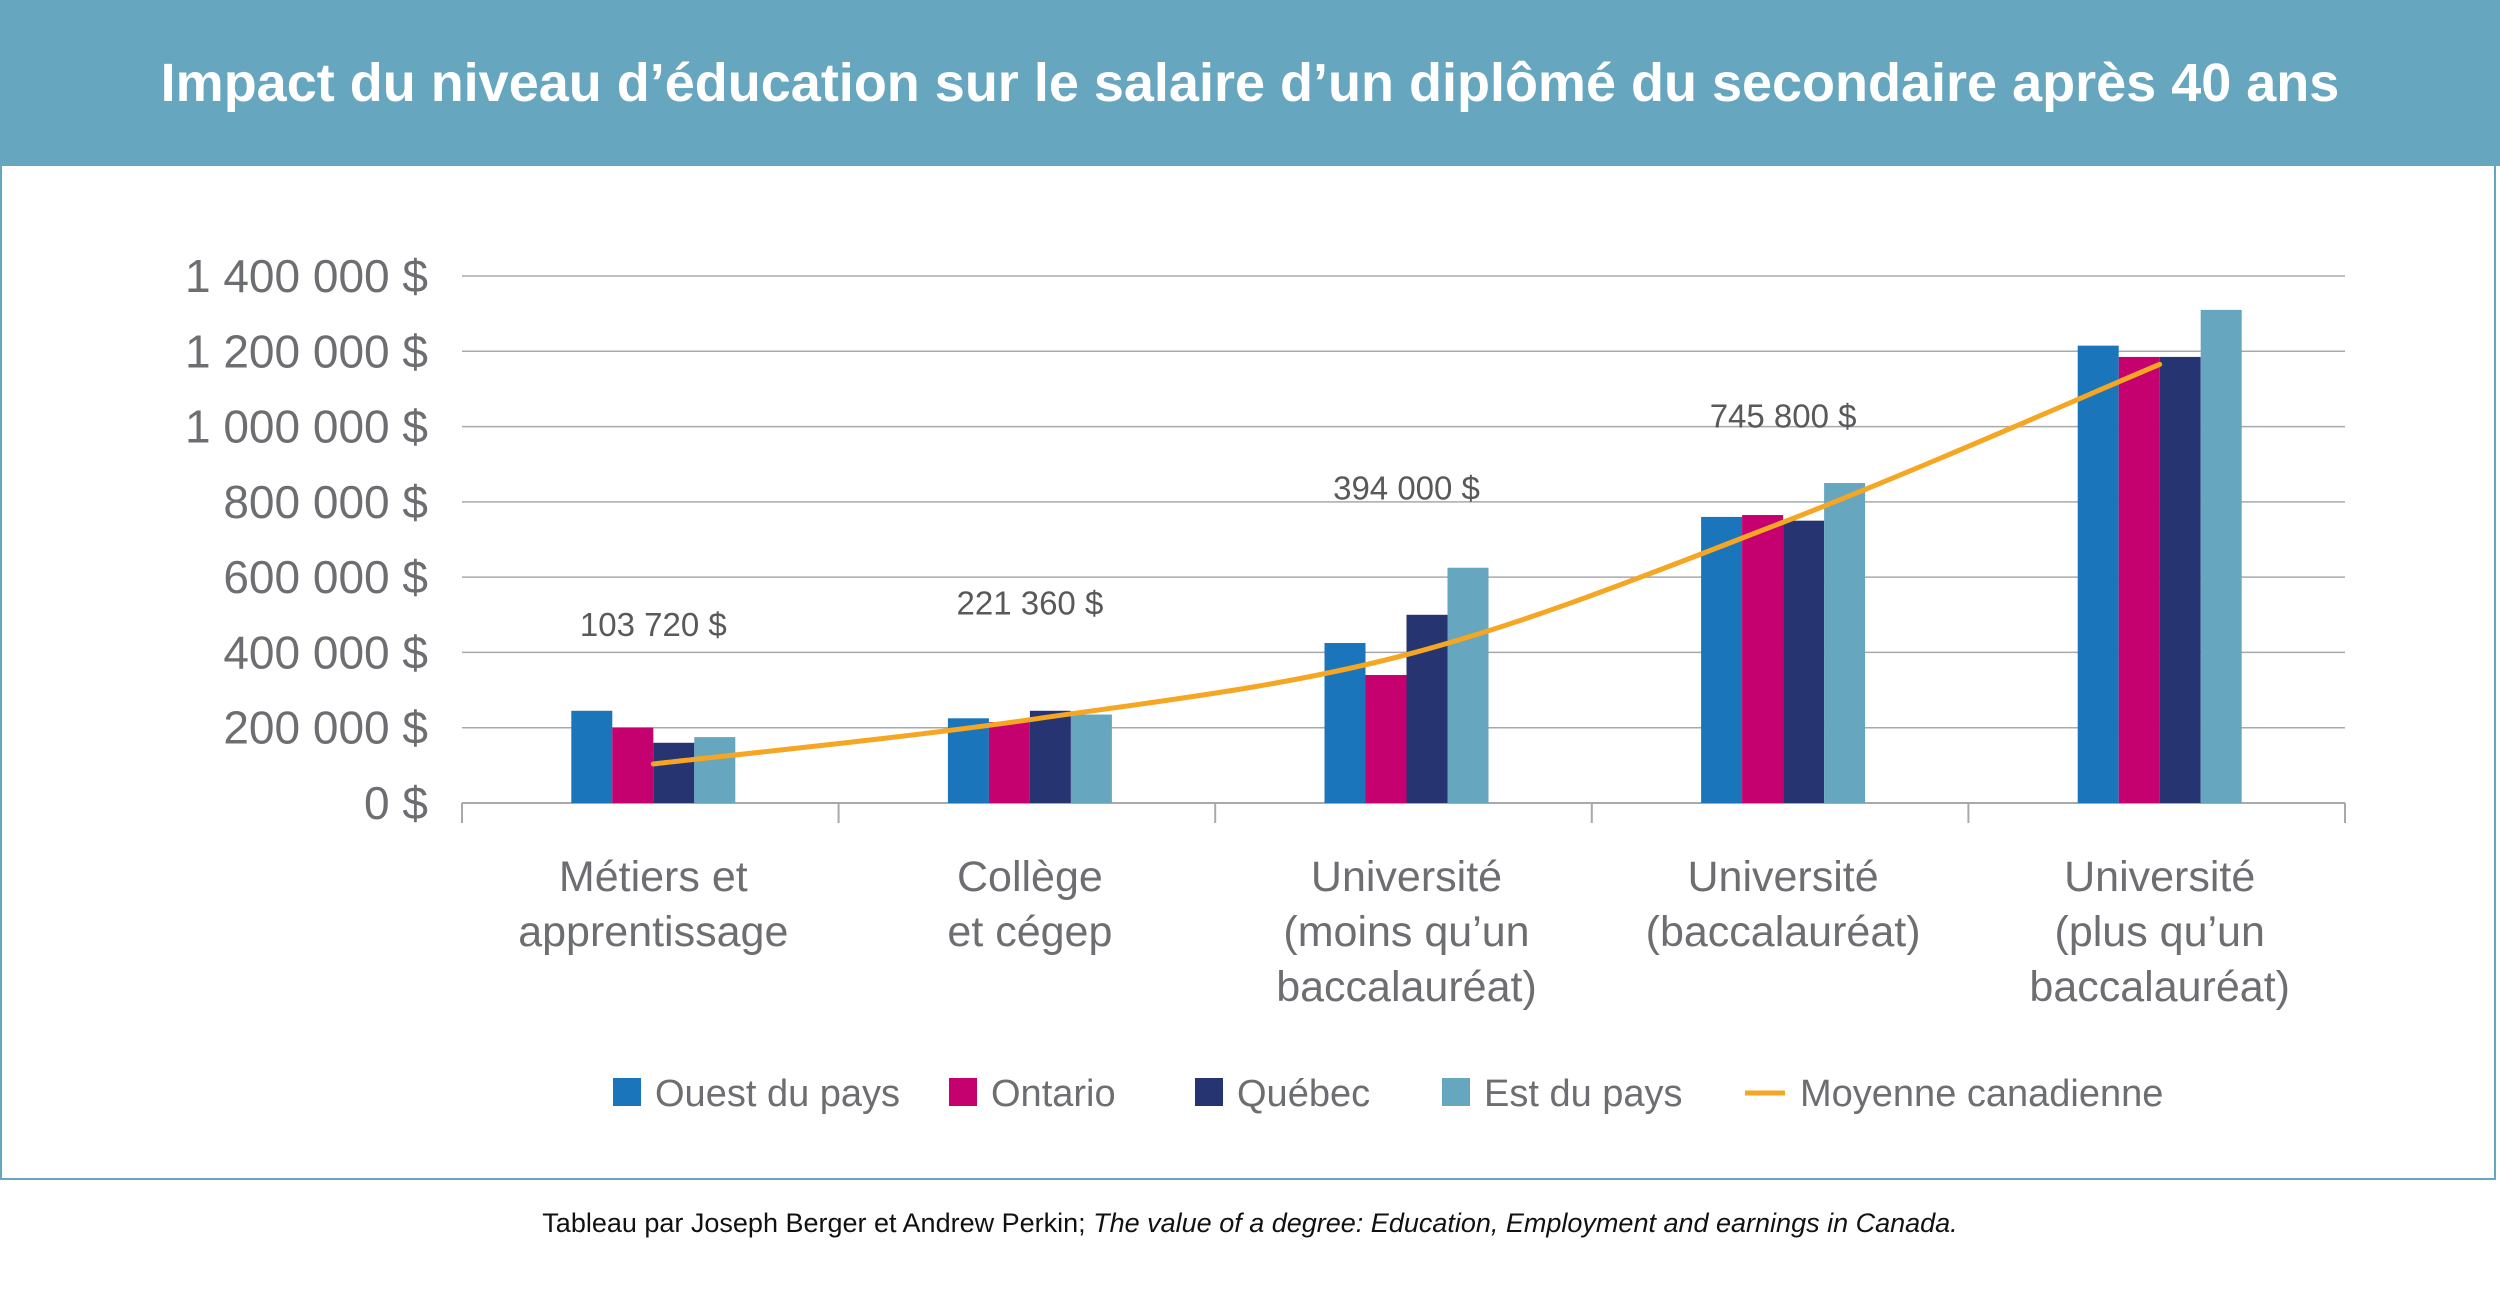 The image size is (2500, 1306). I want to click on y-tick-label: 1 400 000 $, so click(306, 276).